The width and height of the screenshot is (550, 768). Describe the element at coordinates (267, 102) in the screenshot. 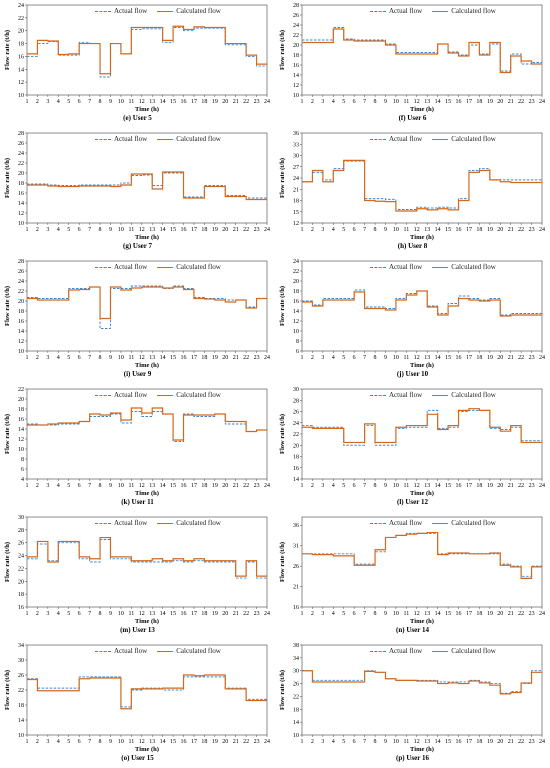

I see `x-tick-label: 24` at that location.